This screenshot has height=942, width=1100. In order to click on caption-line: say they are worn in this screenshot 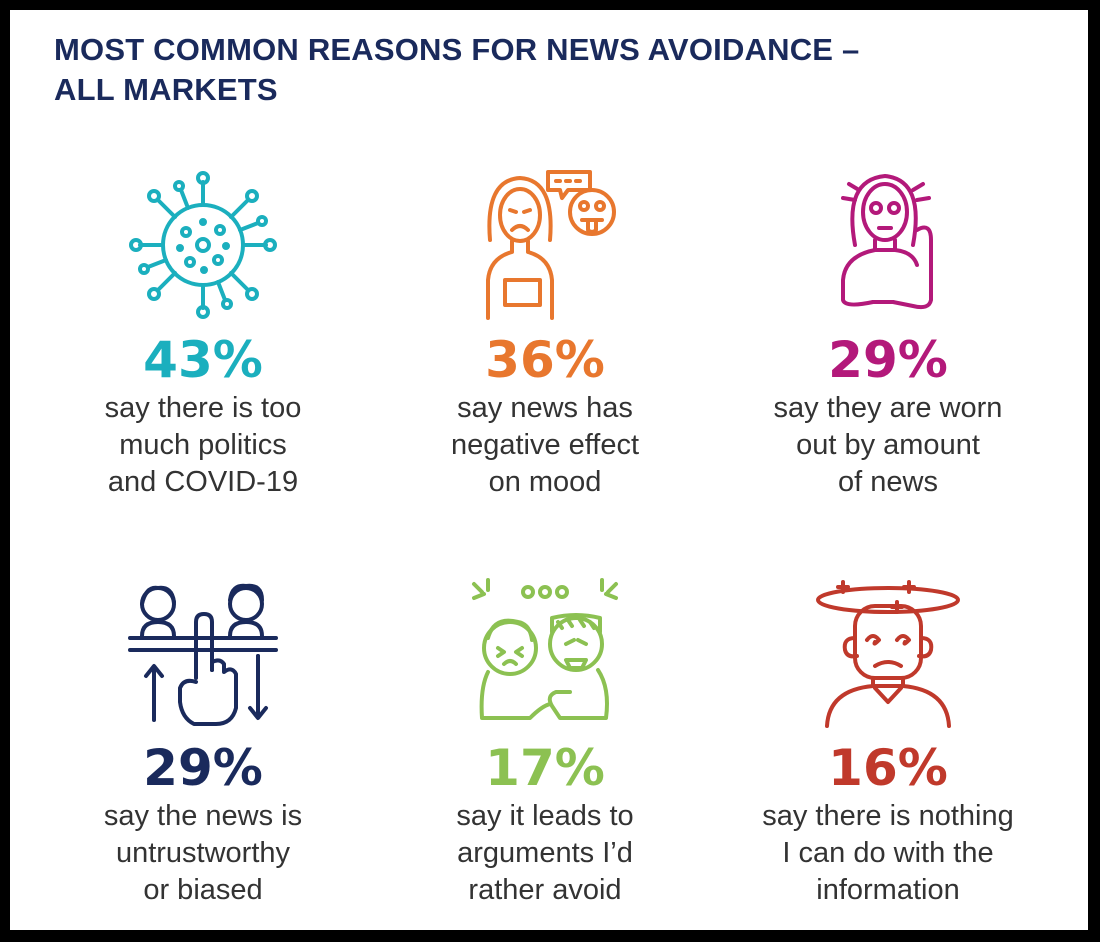, I will do `click(888, 408)`.